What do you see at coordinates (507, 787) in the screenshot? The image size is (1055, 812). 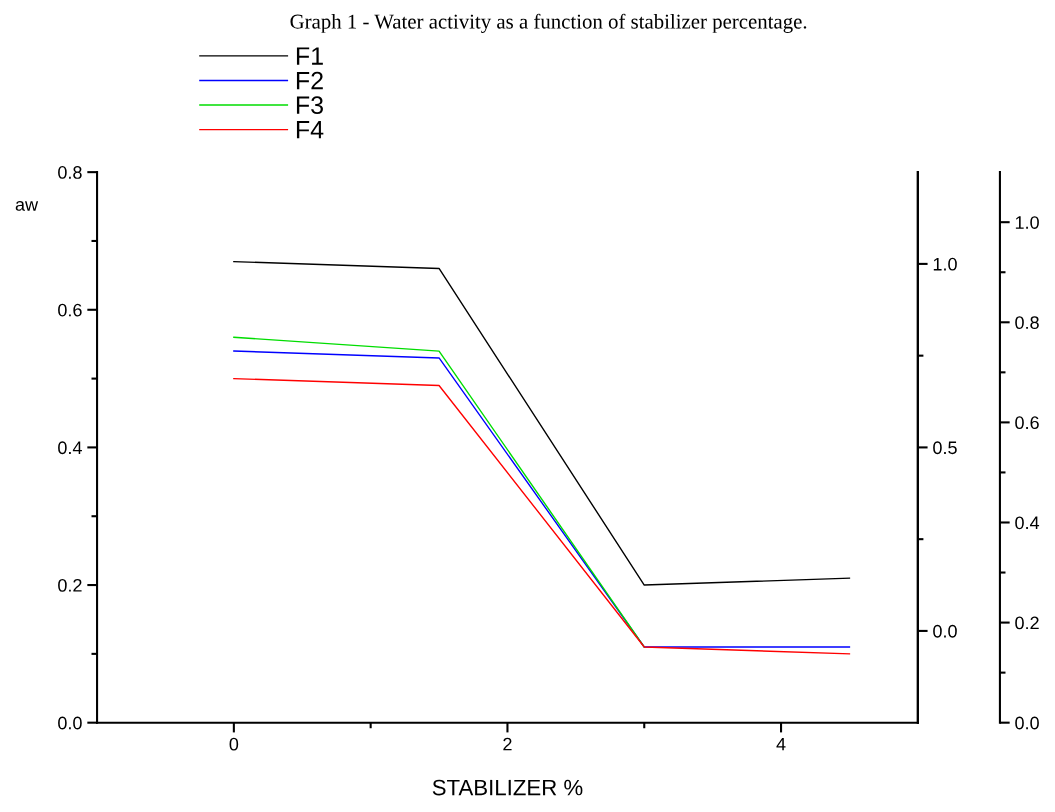 I see `x-axis-title: STABILIZER %` at bounding box center [507, 787].